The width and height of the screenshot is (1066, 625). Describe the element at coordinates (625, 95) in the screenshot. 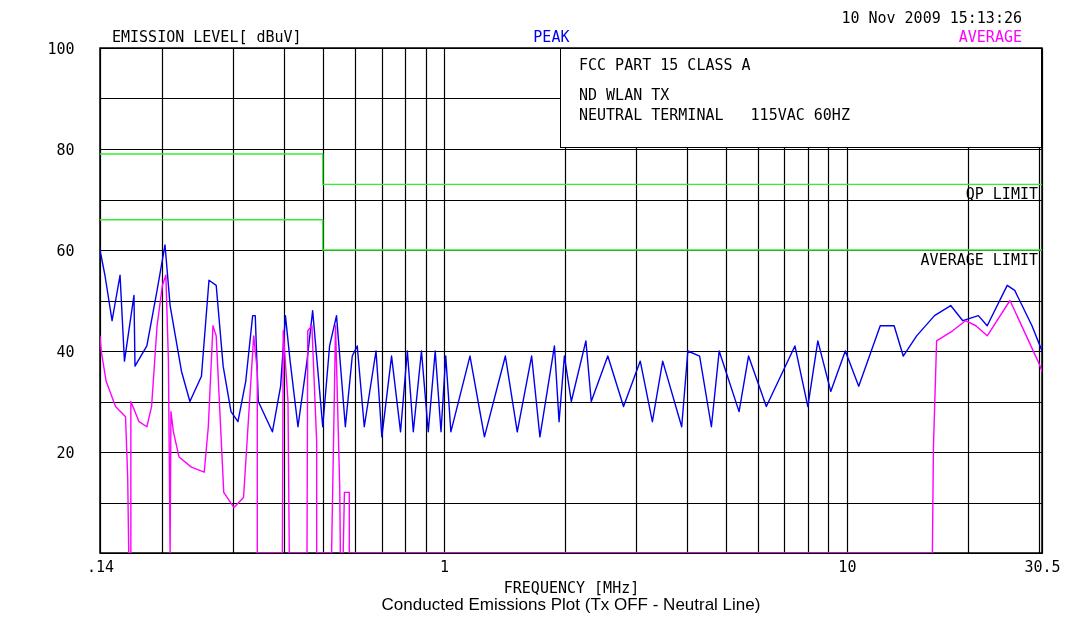

I see `annotation: ND WLAN TX` at that location.